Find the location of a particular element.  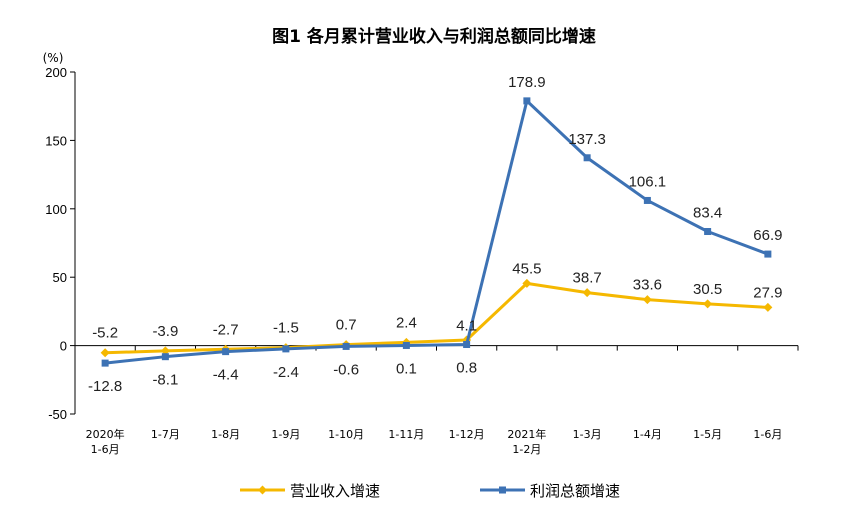

data-label: -8.1 is located at coordinates (165, 380).